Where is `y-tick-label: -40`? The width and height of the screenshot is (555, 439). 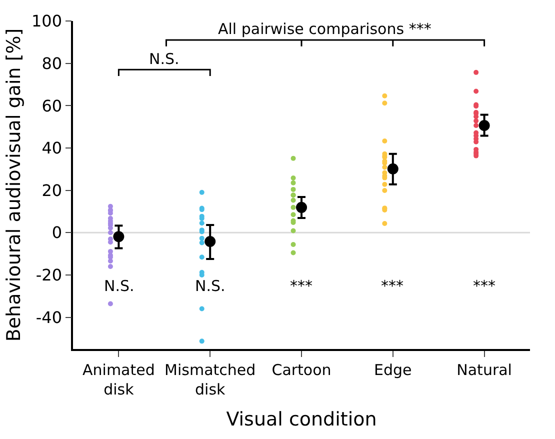
y-tick-label: -40 is located at coordinates (49, 317).